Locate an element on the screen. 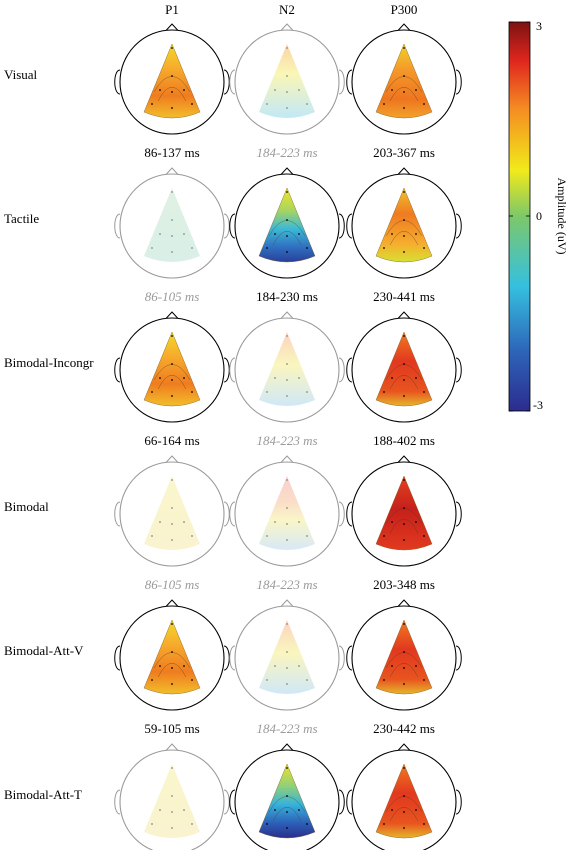  colorbar-title: Amplitude (uV) is located at coordinates (561, 216).